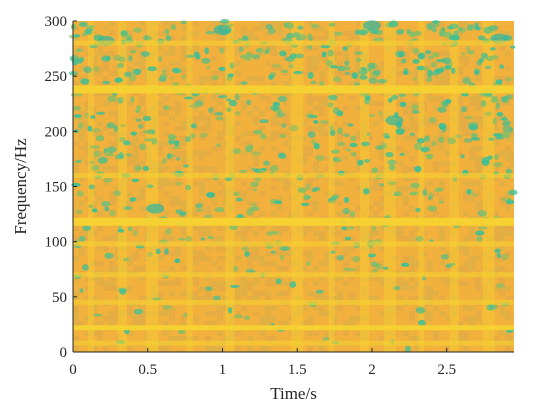 This screenshot has height=407, width=550. I want to click on y-tick-label: 150, so click(56, 188).